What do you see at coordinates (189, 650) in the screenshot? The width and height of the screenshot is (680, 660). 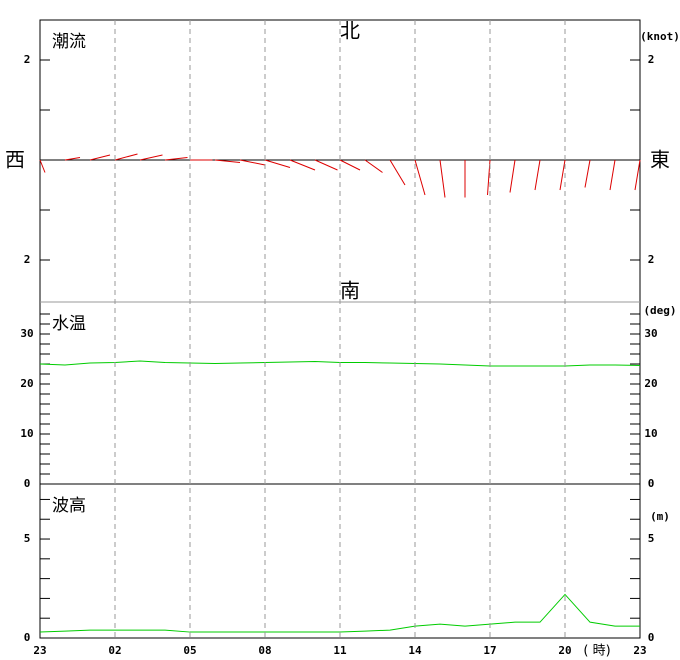 I see `x-tick-label: 05` at bounding box center [189, 650].